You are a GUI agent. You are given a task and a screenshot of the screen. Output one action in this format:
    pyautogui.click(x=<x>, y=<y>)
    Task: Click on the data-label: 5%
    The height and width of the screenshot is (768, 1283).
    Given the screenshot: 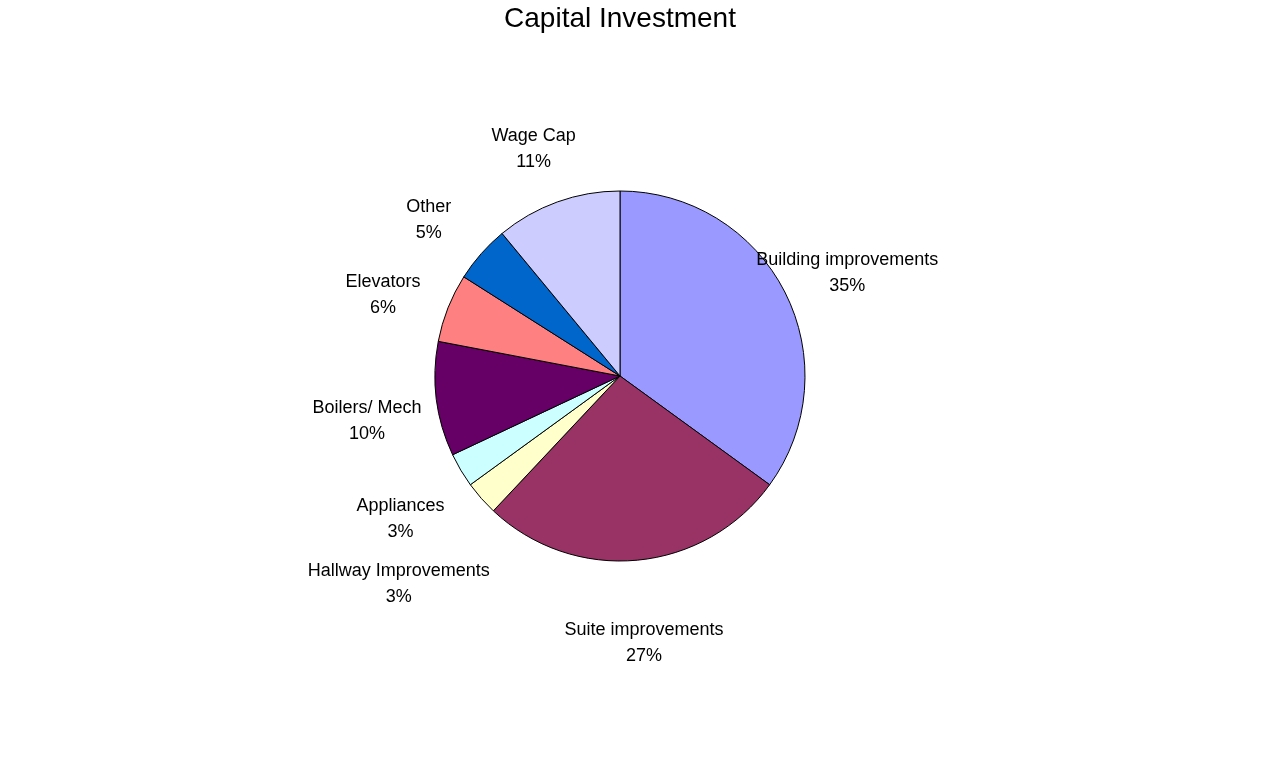 What is the action you would take?
    pyautogui.click(x=428, y=232)
    